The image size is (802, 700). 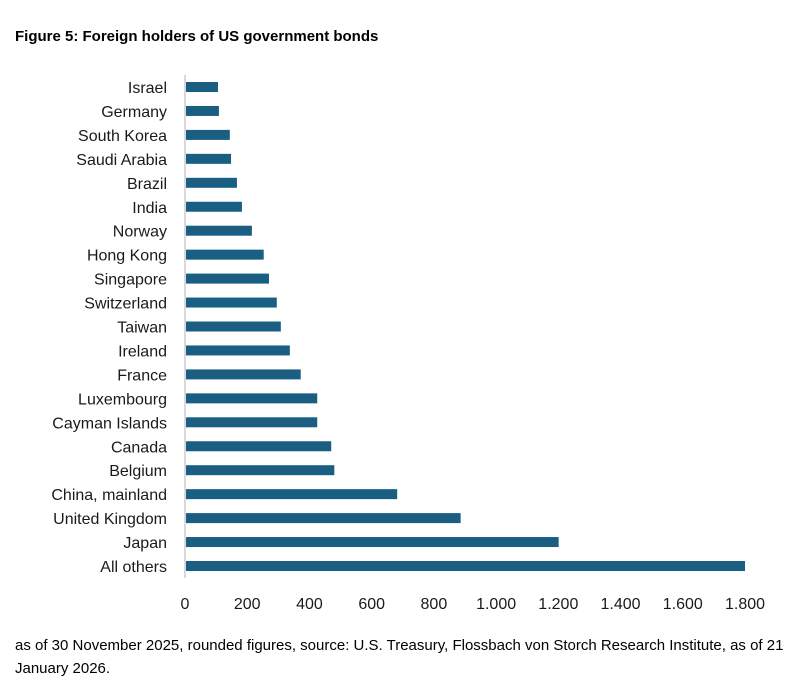 I want to click on x-tick-label: 800, so click(x=434, y=604).